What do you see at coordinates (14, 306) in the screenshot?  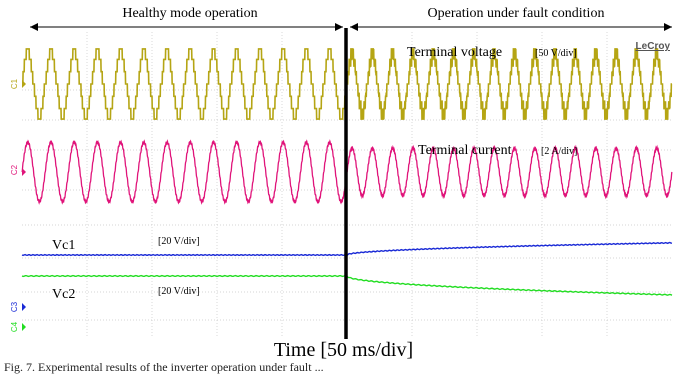 I see `channel-label-c3: C3` at bounding box center [14, 306].